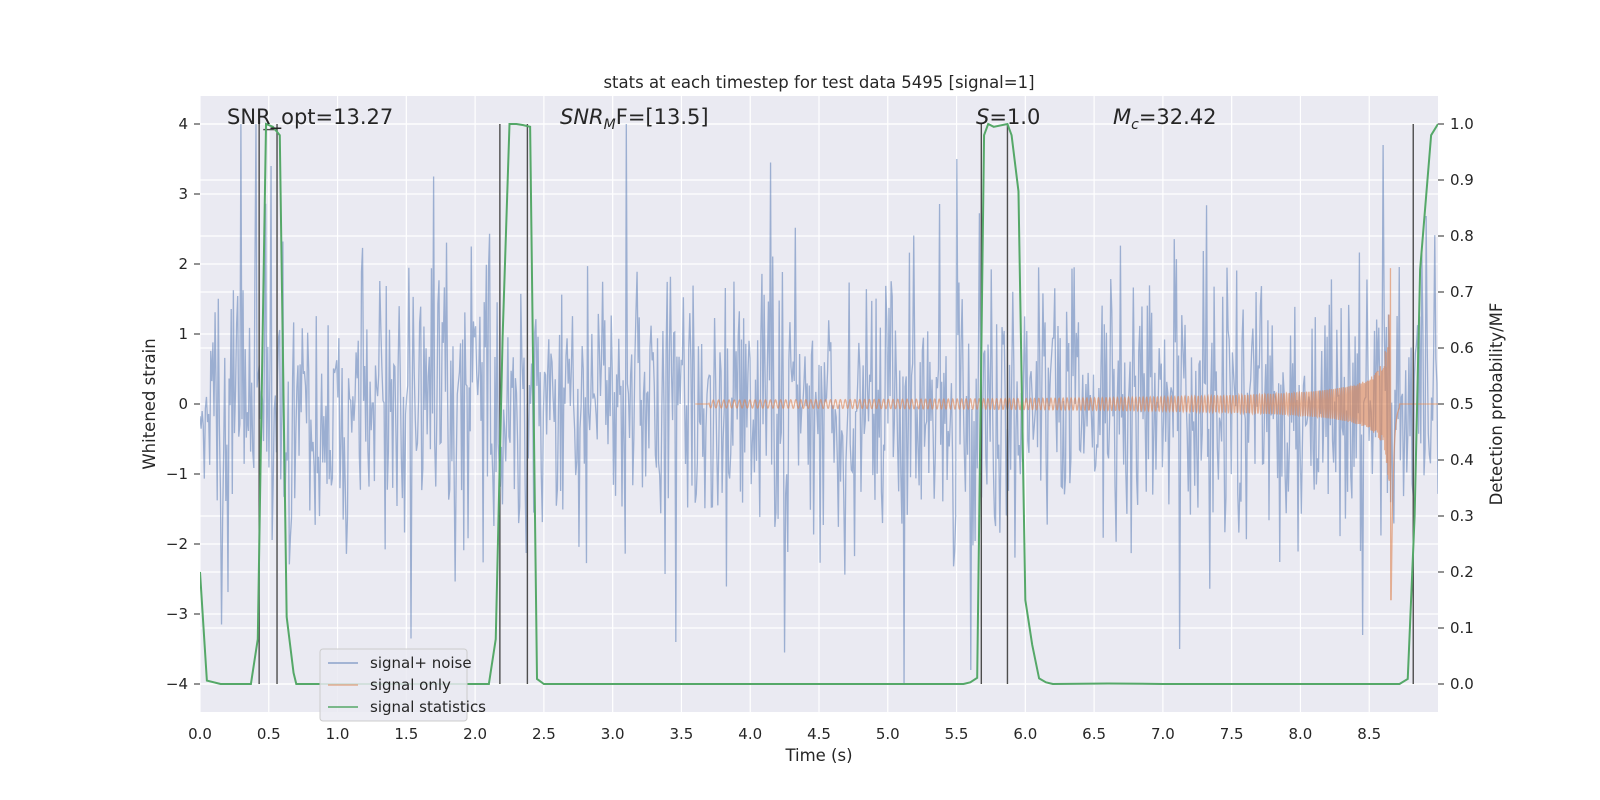 The width and height of the screenshot is (1600, 800). I want to click on x-tick-label: 3.5, so click(682, 734).